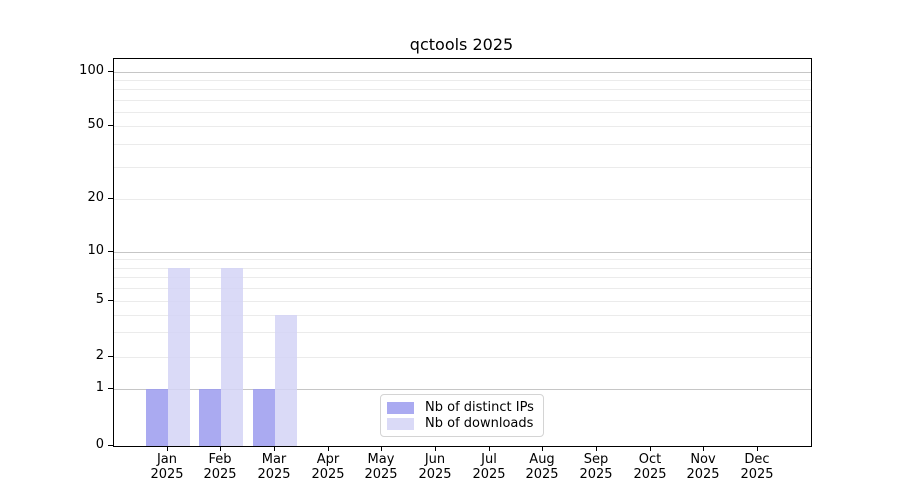 The width and height of the screenshot is (900, 500). What do you see at coordinates (435, 467) in the screenshot?
I see `x-tick-label-jun-2025: Jun 2025` at bounding box center [435, 467].